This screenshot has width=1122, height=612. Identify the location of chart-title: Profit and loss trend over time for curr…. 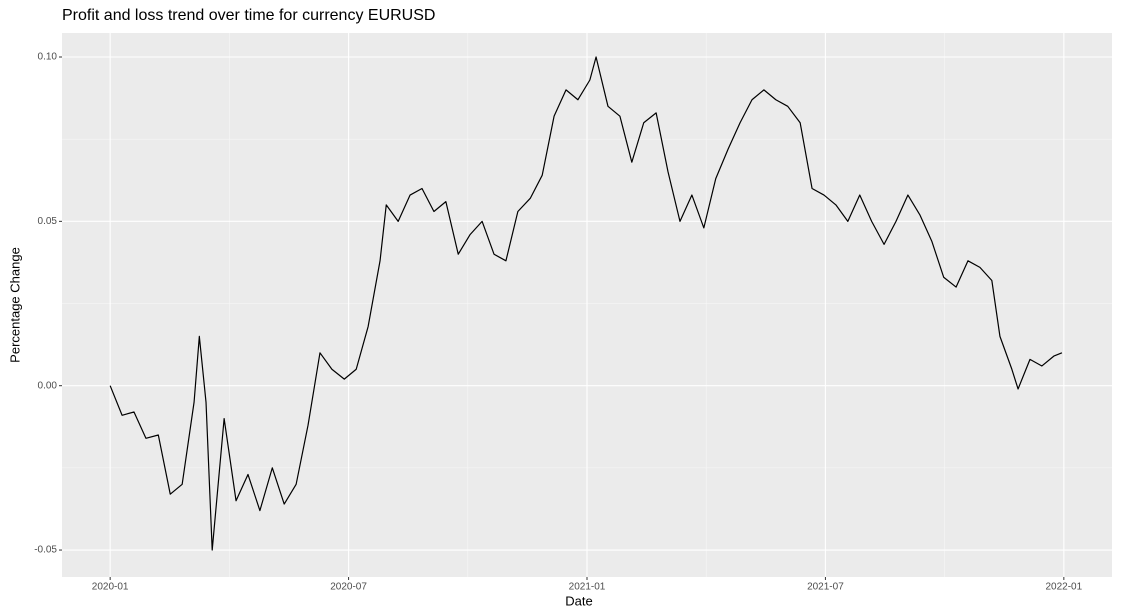
(248, 15).